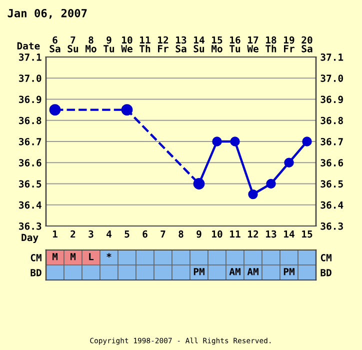 The width and height of the screenshot is (362, 350). I want to click on x2-tick-label: 17 We, so click(252, 44).